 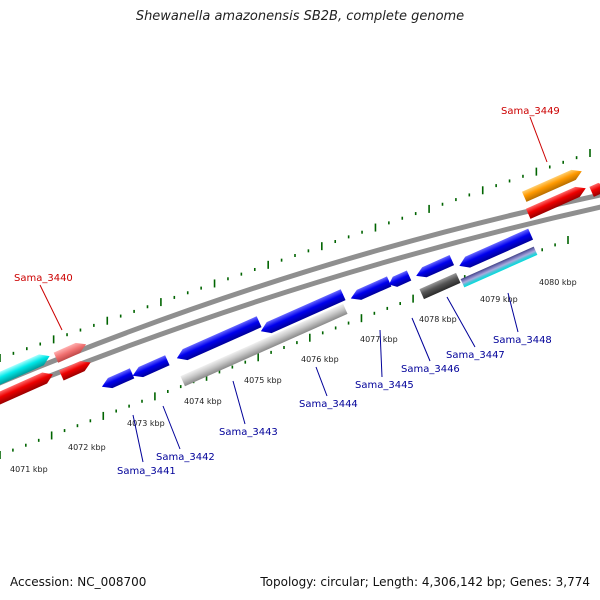 I want to click on gene-feature-sama-3448-a, so click(x=495, y=250).